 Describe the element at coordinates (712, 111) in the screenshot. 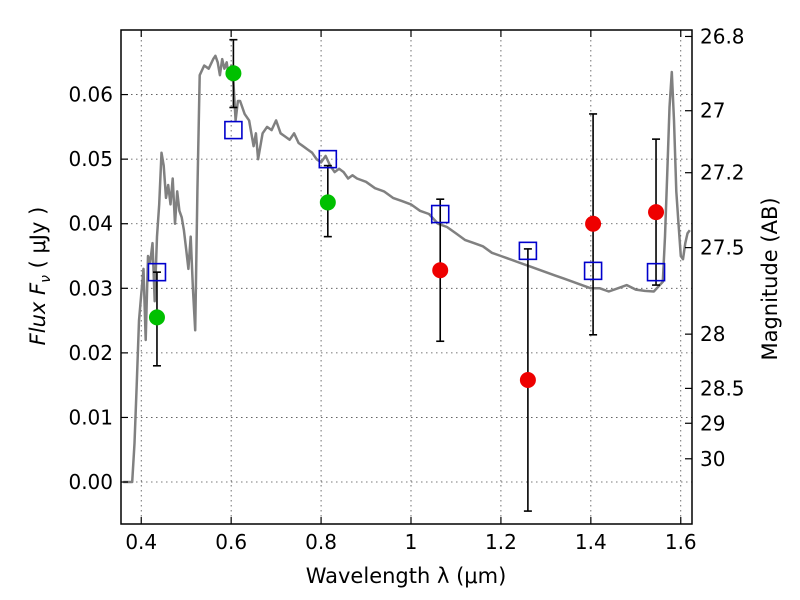

I see `right-tick-label: 27` at that location.